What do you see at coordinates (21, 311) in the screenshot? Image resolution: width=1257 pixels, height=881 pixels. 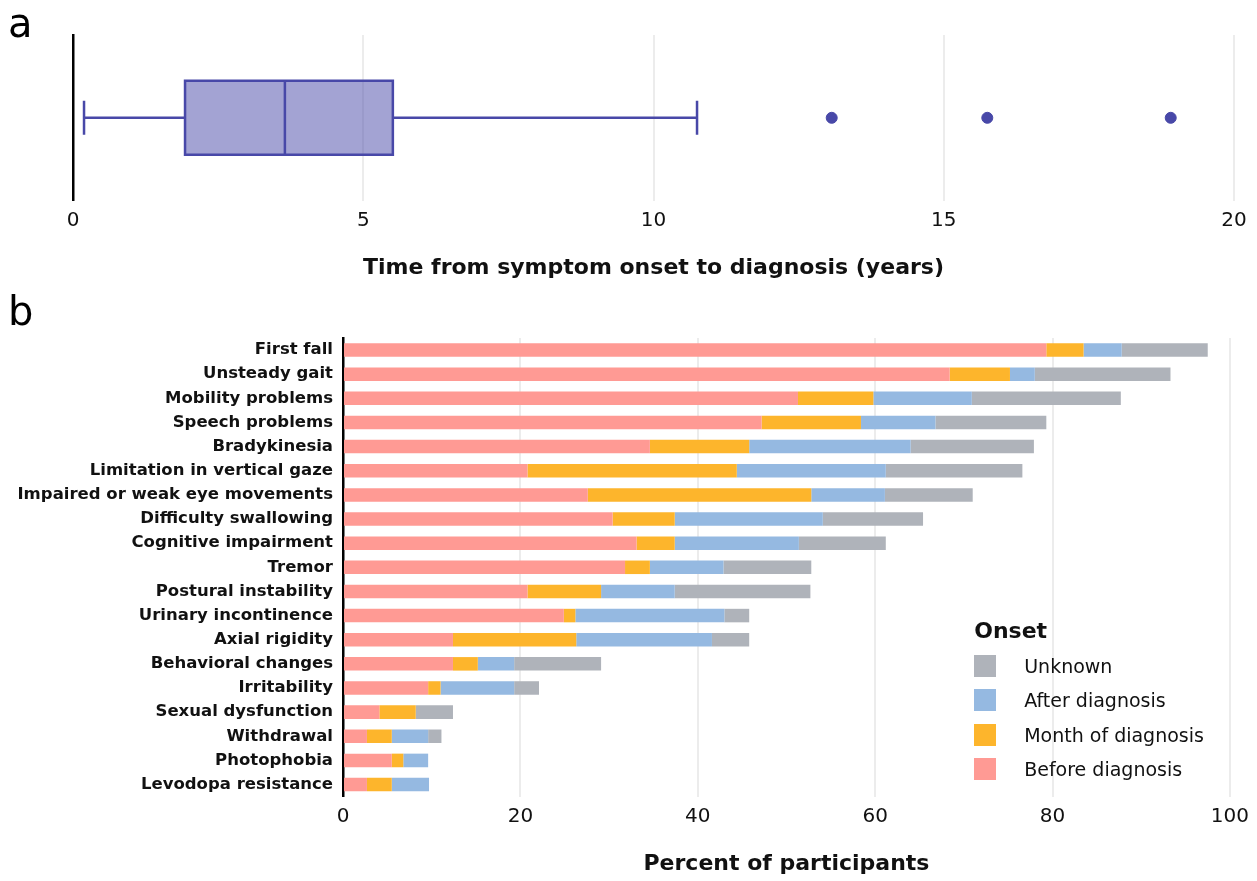 I see `text: b` at bounding box center [21, 311].